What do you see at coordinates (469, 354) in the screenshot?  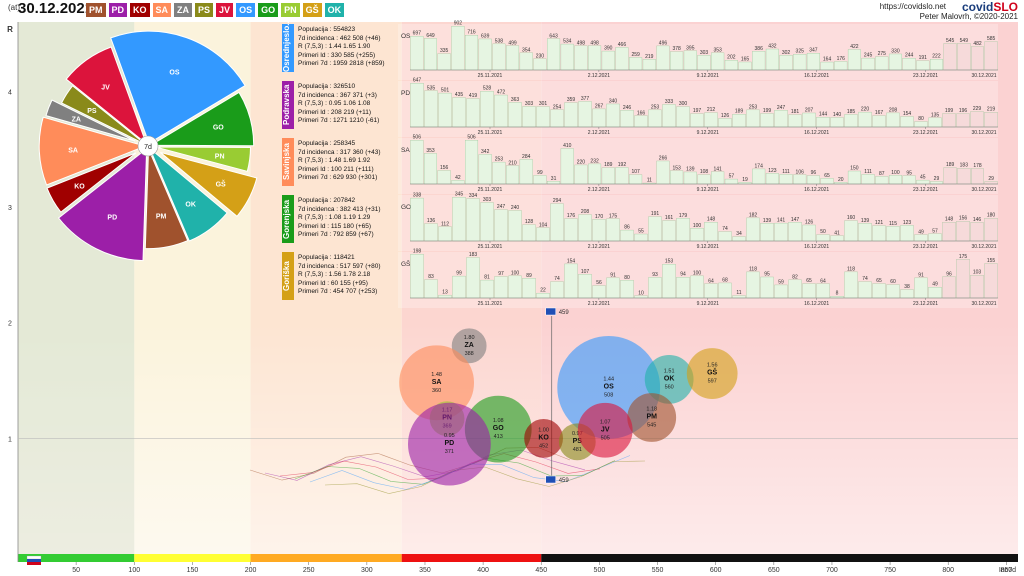 I see `bubble-inc-label: 388` at bounding box center [469, 354].